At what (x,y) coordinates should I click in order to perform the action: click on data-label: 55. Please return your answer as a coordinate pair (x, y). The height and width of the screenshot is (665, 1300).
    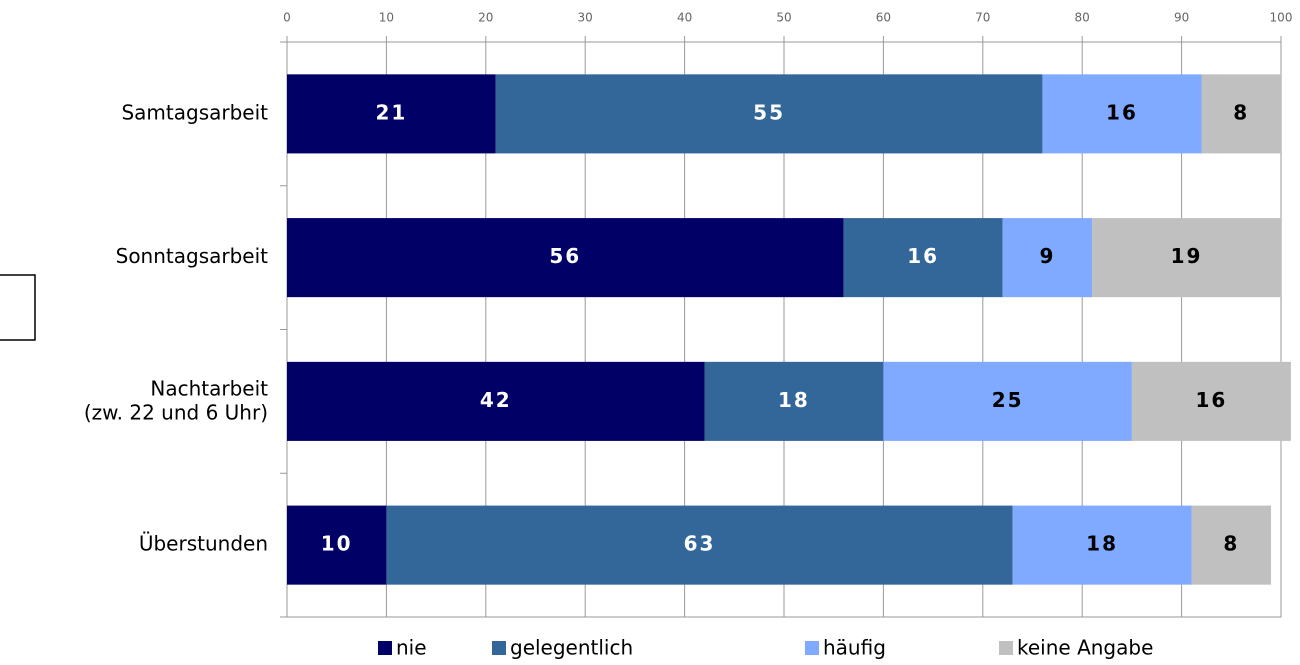
    Looking at the image, I should click on (769, 112).